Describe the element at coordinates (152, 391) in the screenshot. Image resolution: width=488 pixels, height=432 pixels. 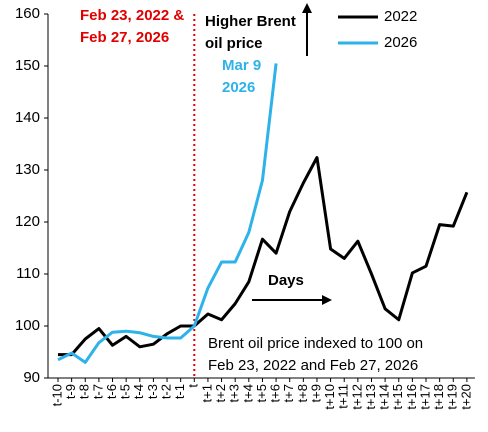
I see `x-tick-label: t-3` at that location.